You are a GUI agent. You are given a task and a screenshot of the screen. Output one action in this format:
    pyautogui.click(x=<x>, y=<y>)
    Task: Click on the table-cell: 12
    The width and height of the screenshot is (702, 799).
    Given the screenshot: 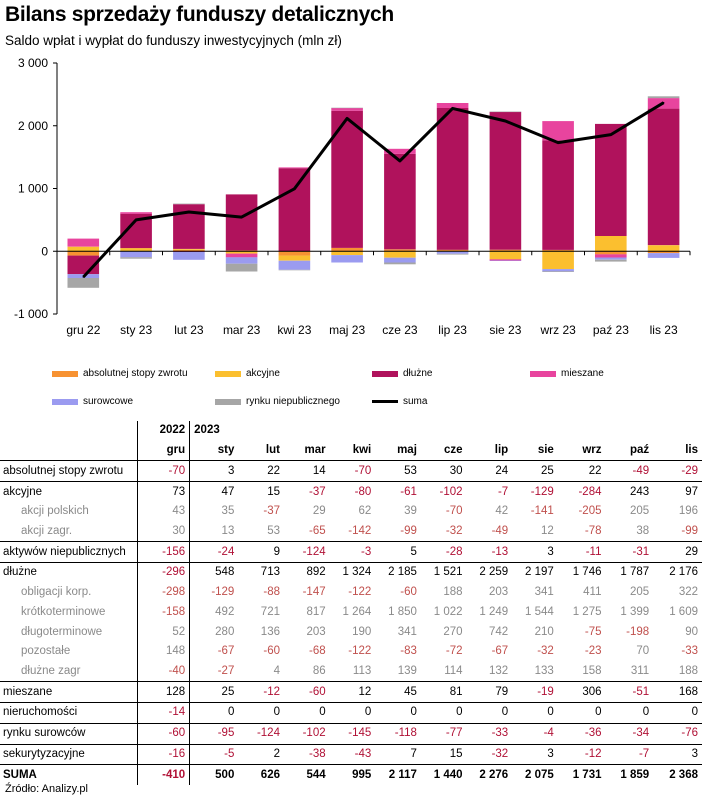 What is the action you would take?
    pyautogui.click(x=547, y=530)
    